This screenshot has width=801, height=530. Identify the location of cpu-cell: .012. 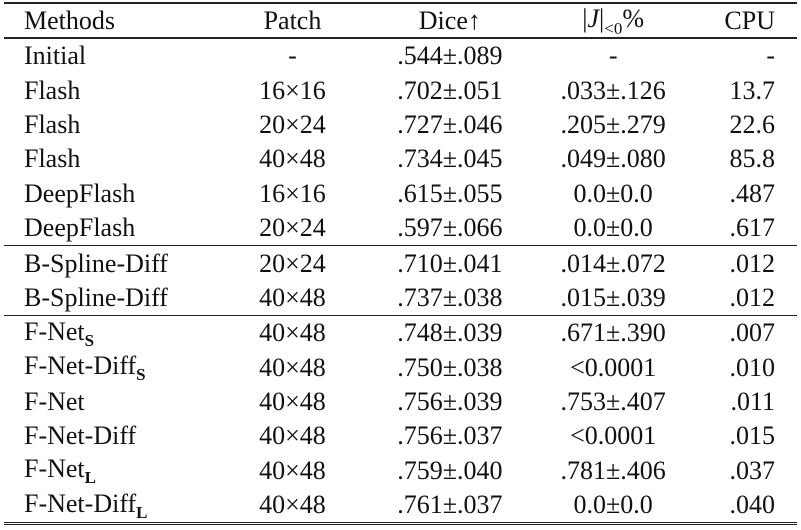
(752, 263).